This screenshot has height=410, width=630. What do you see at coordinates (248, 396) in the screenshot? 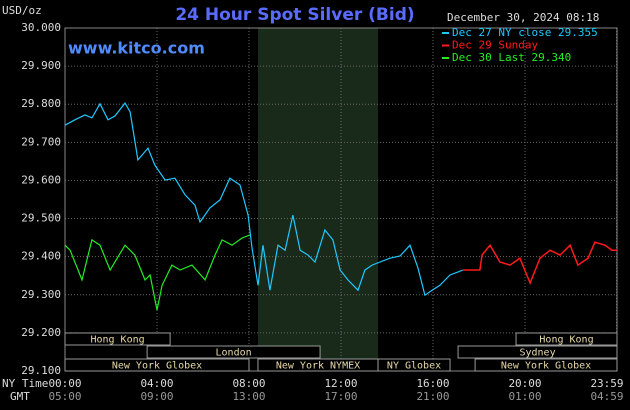
I see `gmt-tick-label: 13:00` at bounding box center [248, 396].